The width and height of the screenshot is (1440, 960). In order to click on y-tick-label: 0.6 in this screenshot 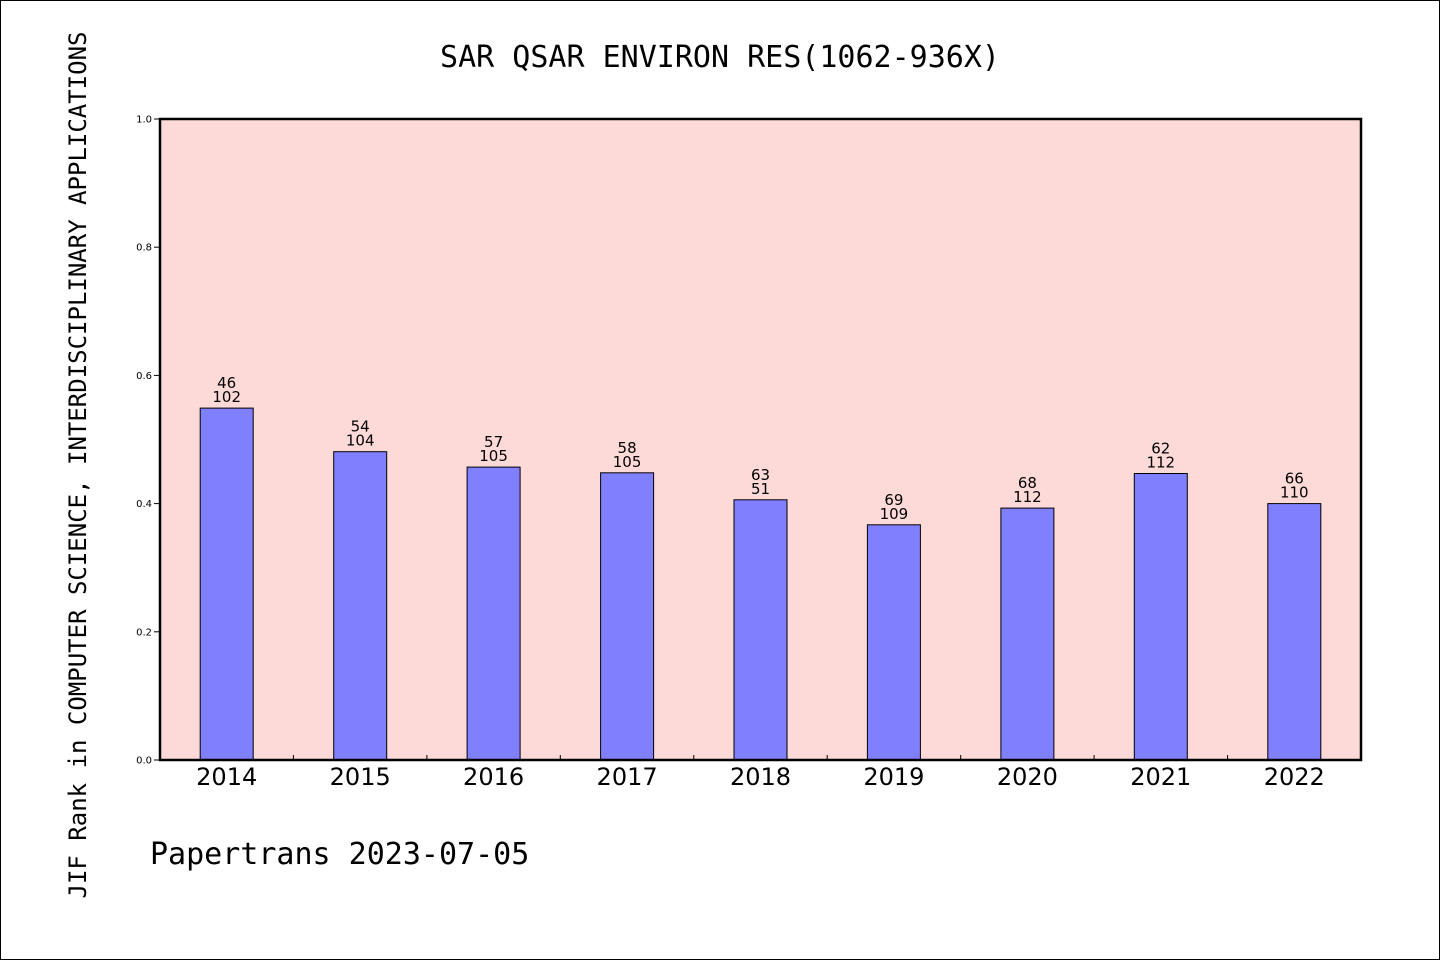, I will do `click(144, 376)`.